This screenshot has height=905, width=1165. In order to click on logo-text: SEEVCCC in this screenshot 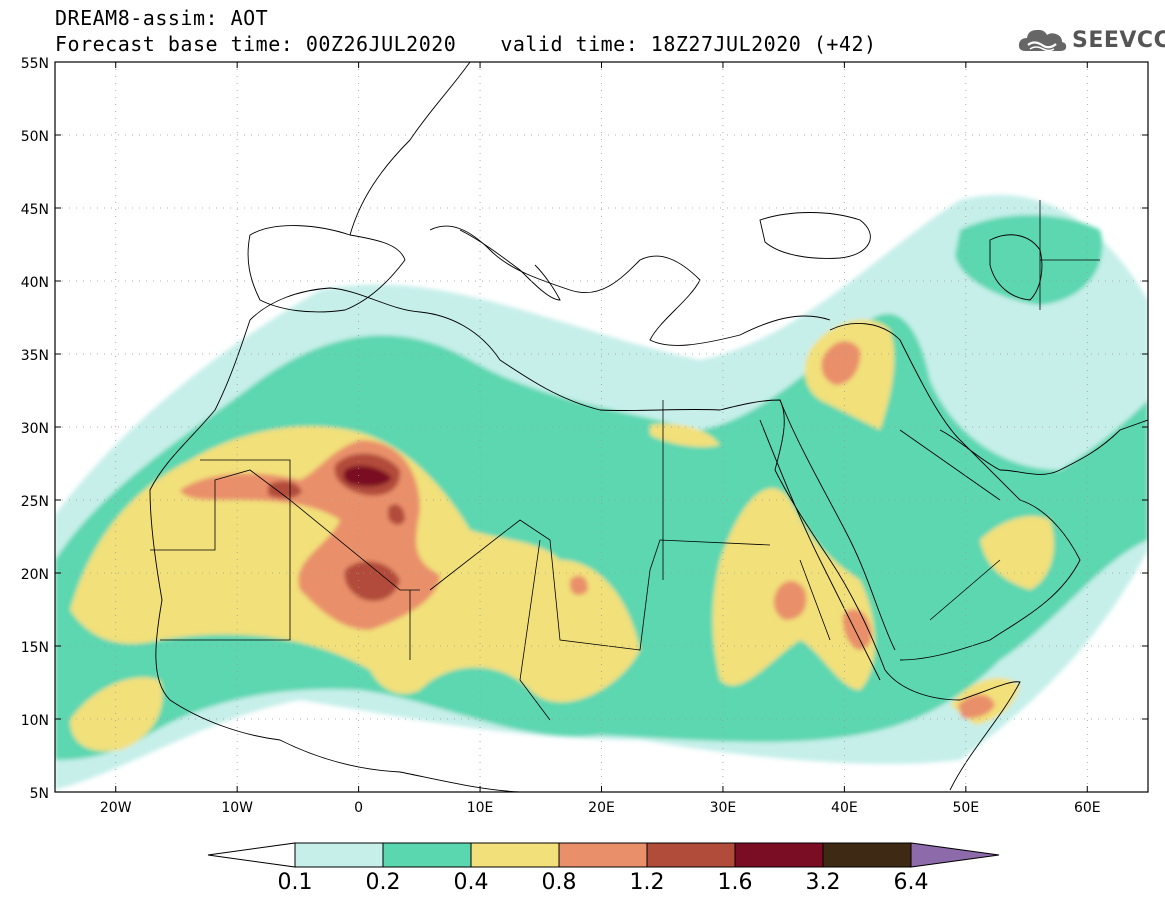, I will do `click(1118, 40)`.